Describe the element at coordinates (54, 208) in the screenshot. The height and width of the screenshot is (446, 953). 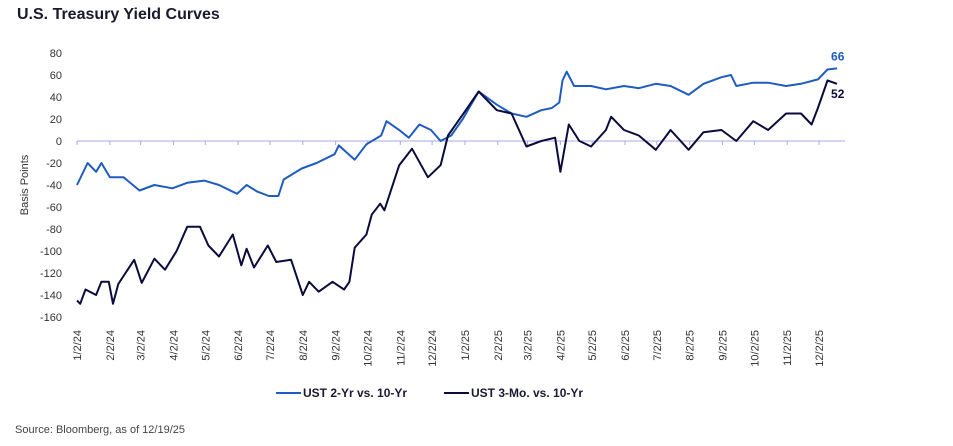
I see `y-tick-label: -60` at that location.